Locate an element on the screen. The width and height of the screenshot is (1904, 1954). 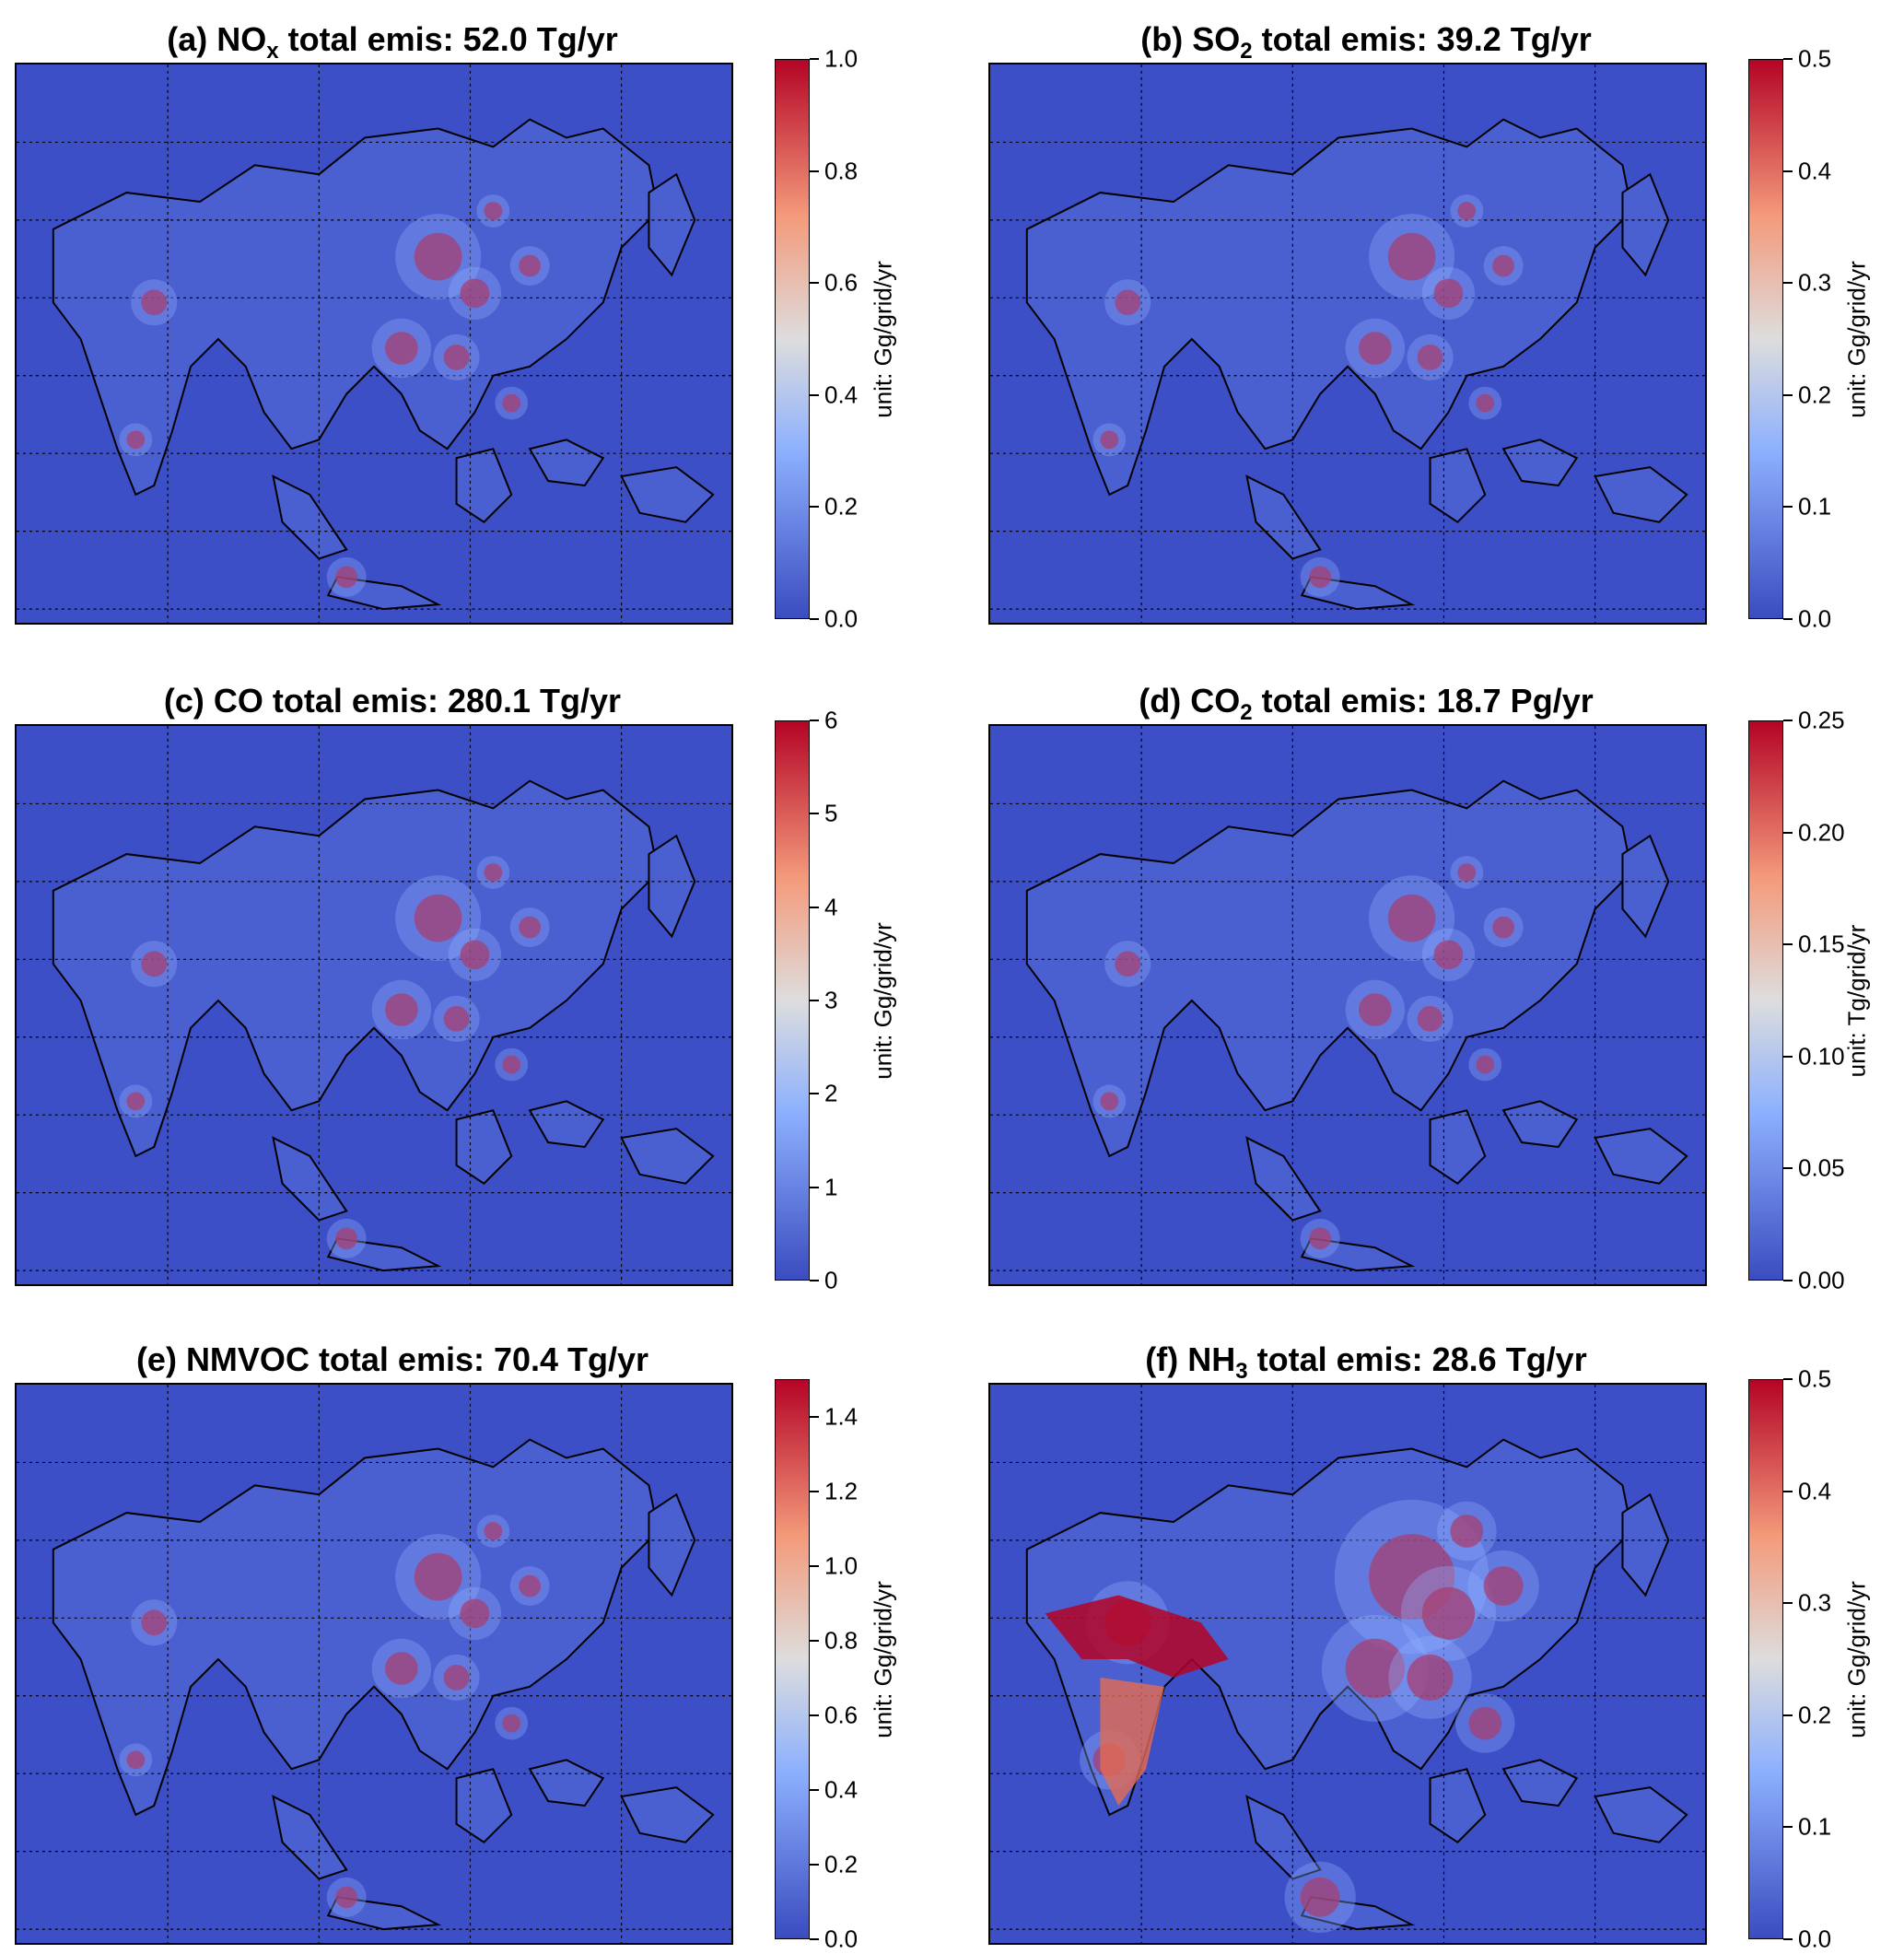
colorbar-tick-label: 0.00 is located at coordinates (1821, 1280).